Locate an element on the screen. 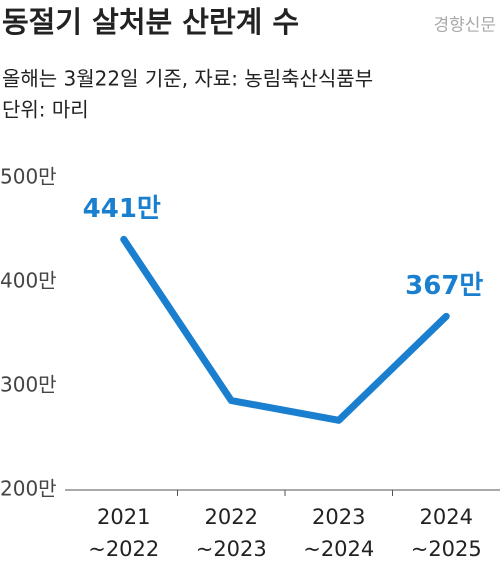 Image resolution: width=500 pixels, height=562 pixels. y-tick-label: 200만 is located at coordinates (28, 489).